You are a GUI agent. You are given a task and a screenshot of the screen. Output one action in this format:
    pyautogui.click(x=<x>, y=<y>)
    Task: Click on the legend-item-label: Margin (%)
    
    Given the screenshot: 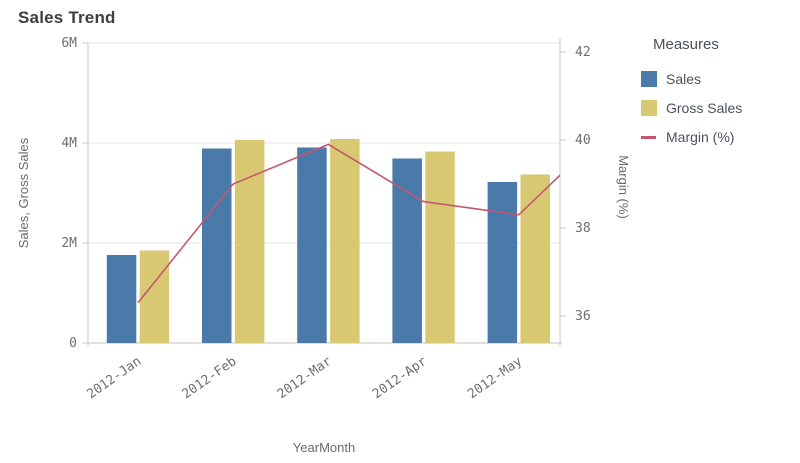 What is the action you would take?
    pyautogui.click(x=700, y=137)
    